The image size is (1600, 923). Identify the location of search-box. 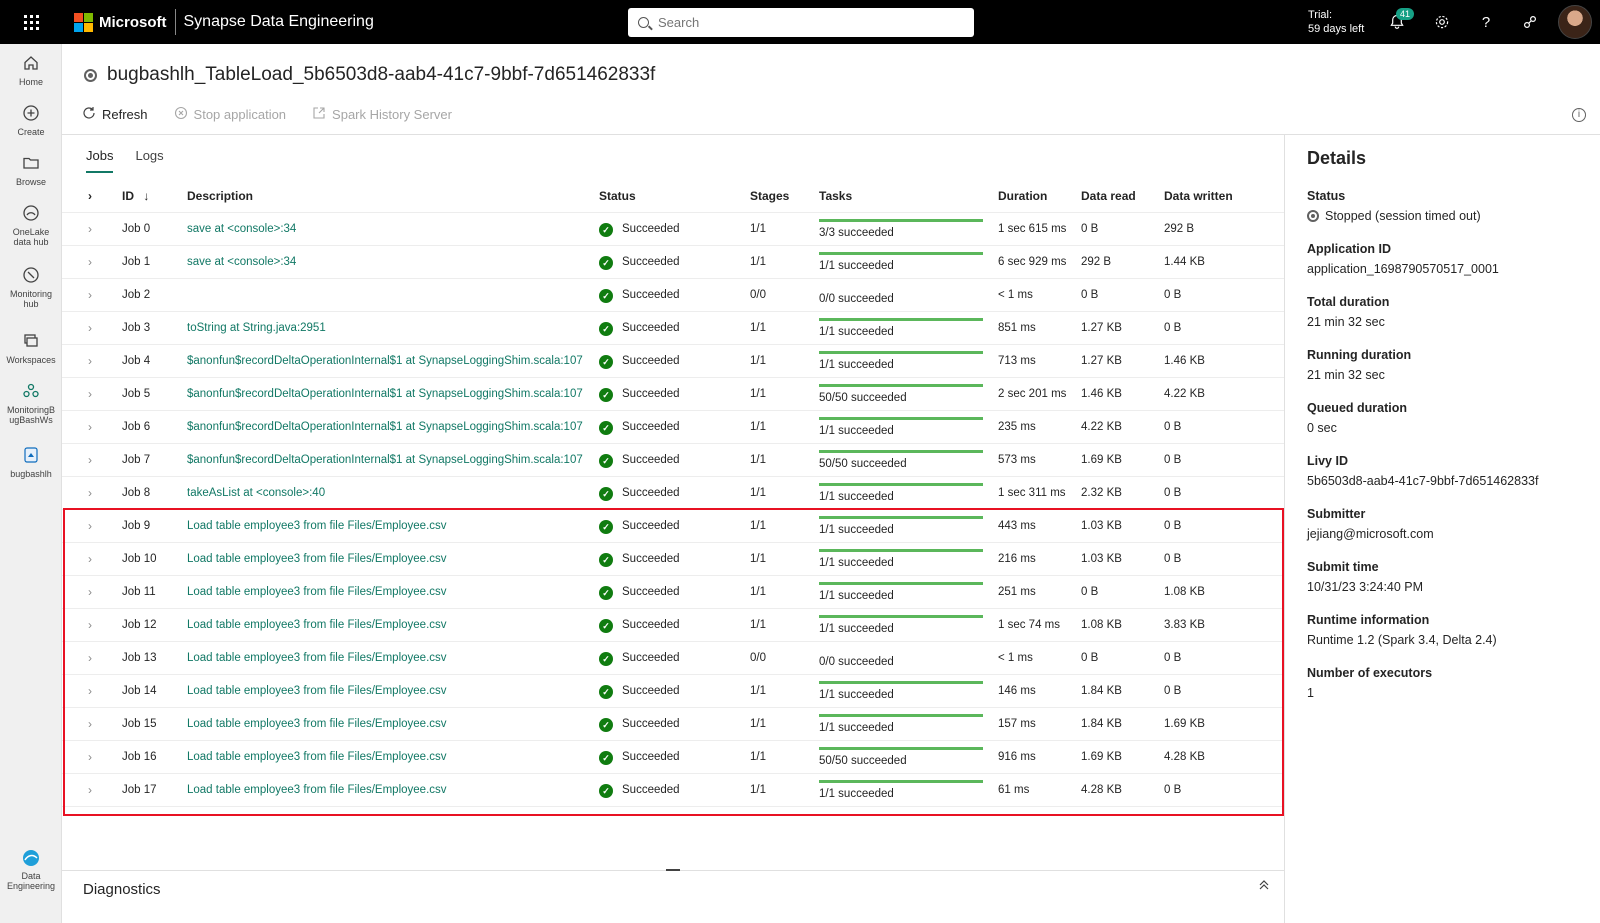
(801, 22).